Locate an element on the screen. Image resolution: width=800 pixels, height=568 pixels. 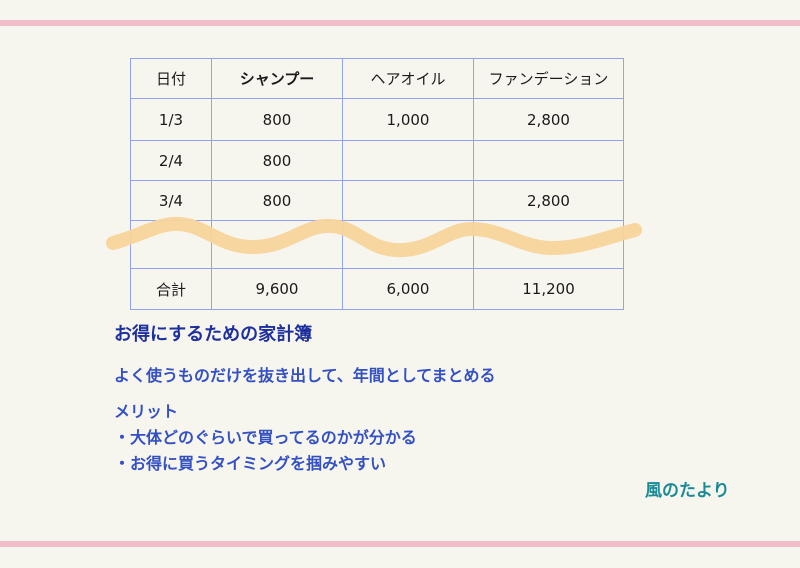
bottom-pink-band is located at coordinates (400, 544).